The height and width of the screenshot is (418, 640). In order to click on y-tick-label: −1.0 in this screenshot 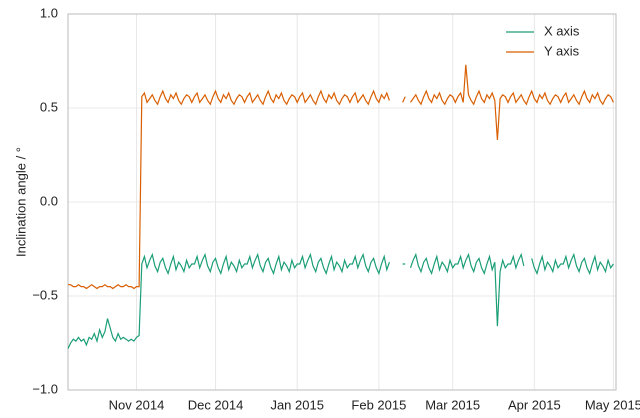, I will do `click(45, 388)`.